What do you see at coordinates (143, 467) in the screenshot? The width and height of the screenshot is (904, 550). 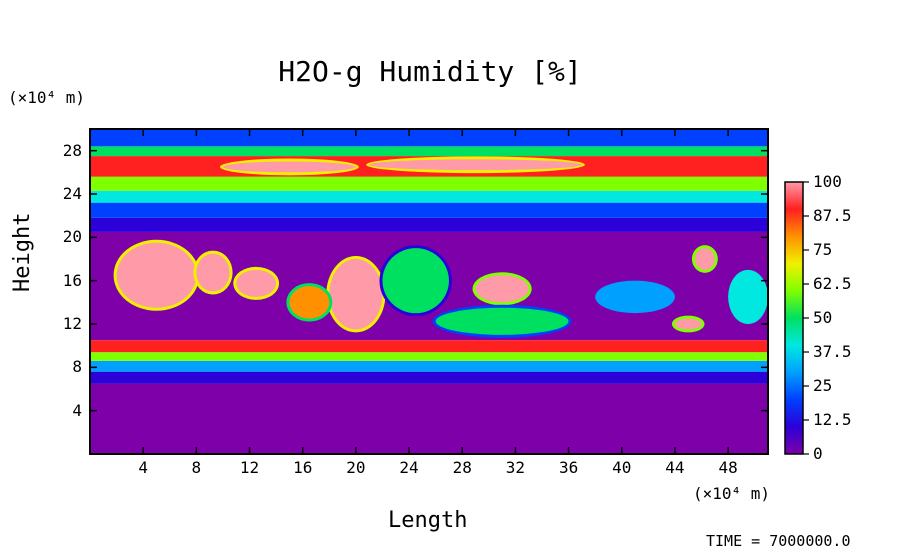 I see `x-tick-label: 4` at bounding box center [143, 467].